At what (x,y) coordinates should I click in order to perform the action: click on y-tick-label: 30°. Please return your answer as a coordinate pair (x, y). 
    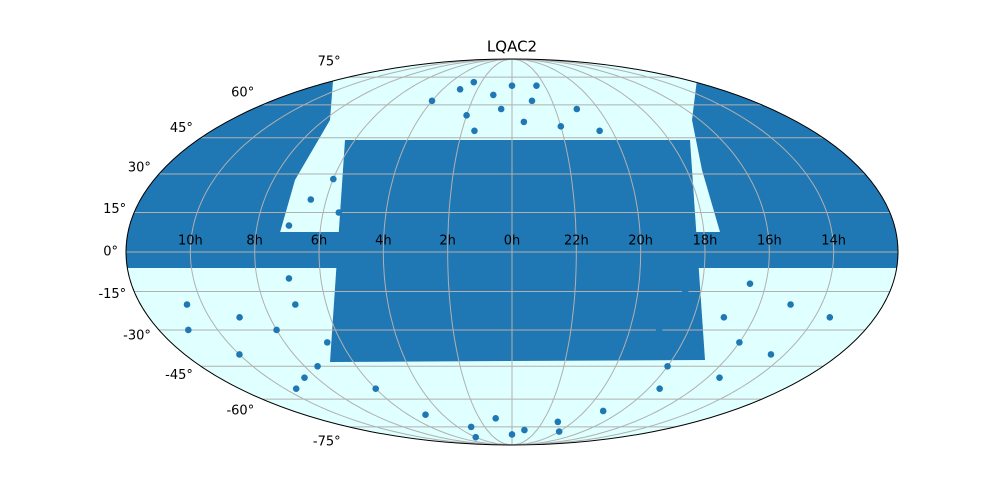
    Looking at the image, I should click on (139, 168).